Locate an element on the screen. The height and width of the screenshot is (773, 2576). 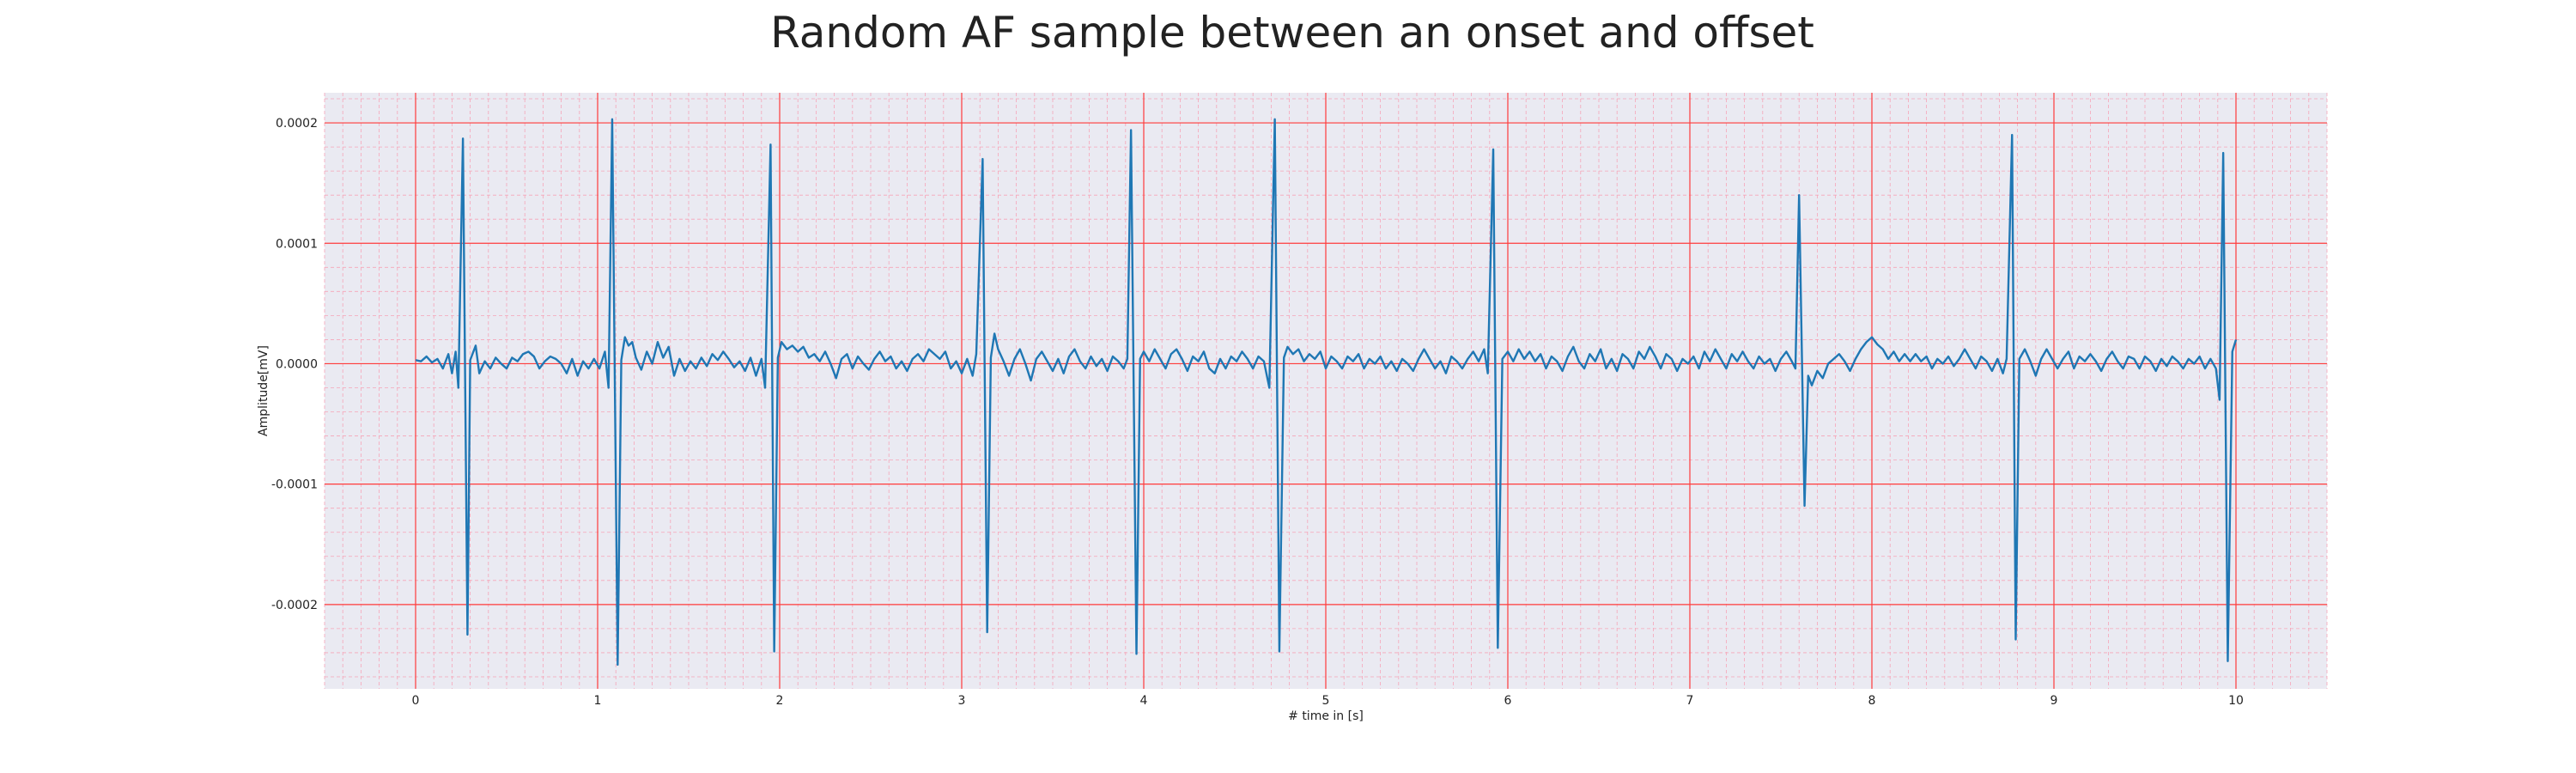
y-axis-label: Amplitude[mV] is located at coordinates (263, 390).